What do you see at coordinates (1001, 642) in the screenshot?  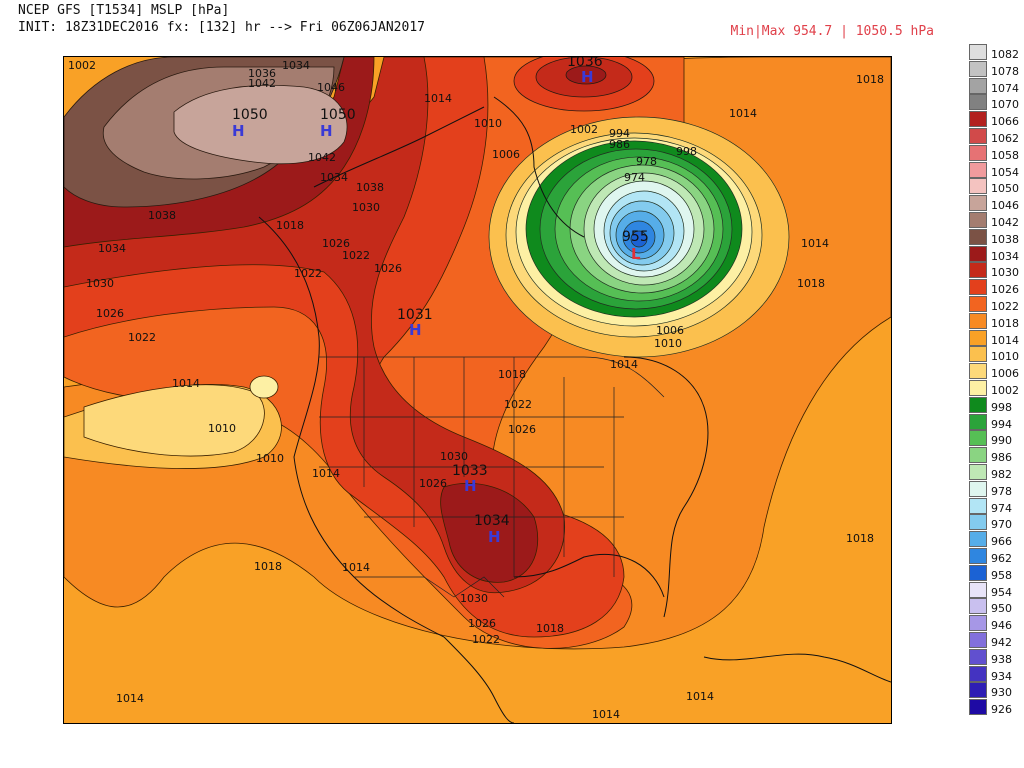 I see `legend-label: 942` at bounding box center [1001, 642].